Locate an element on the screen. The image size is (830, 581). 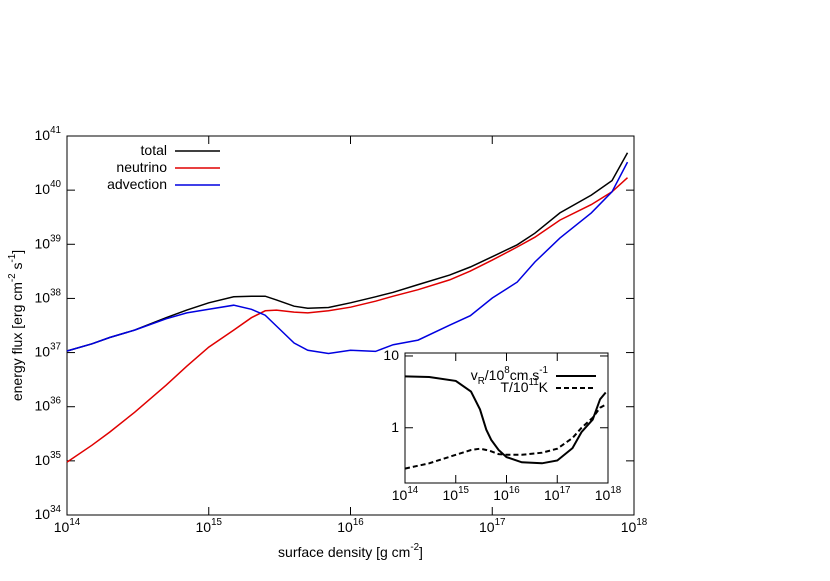
y-tick-label: 1041 is located at coordinates (48, 134).